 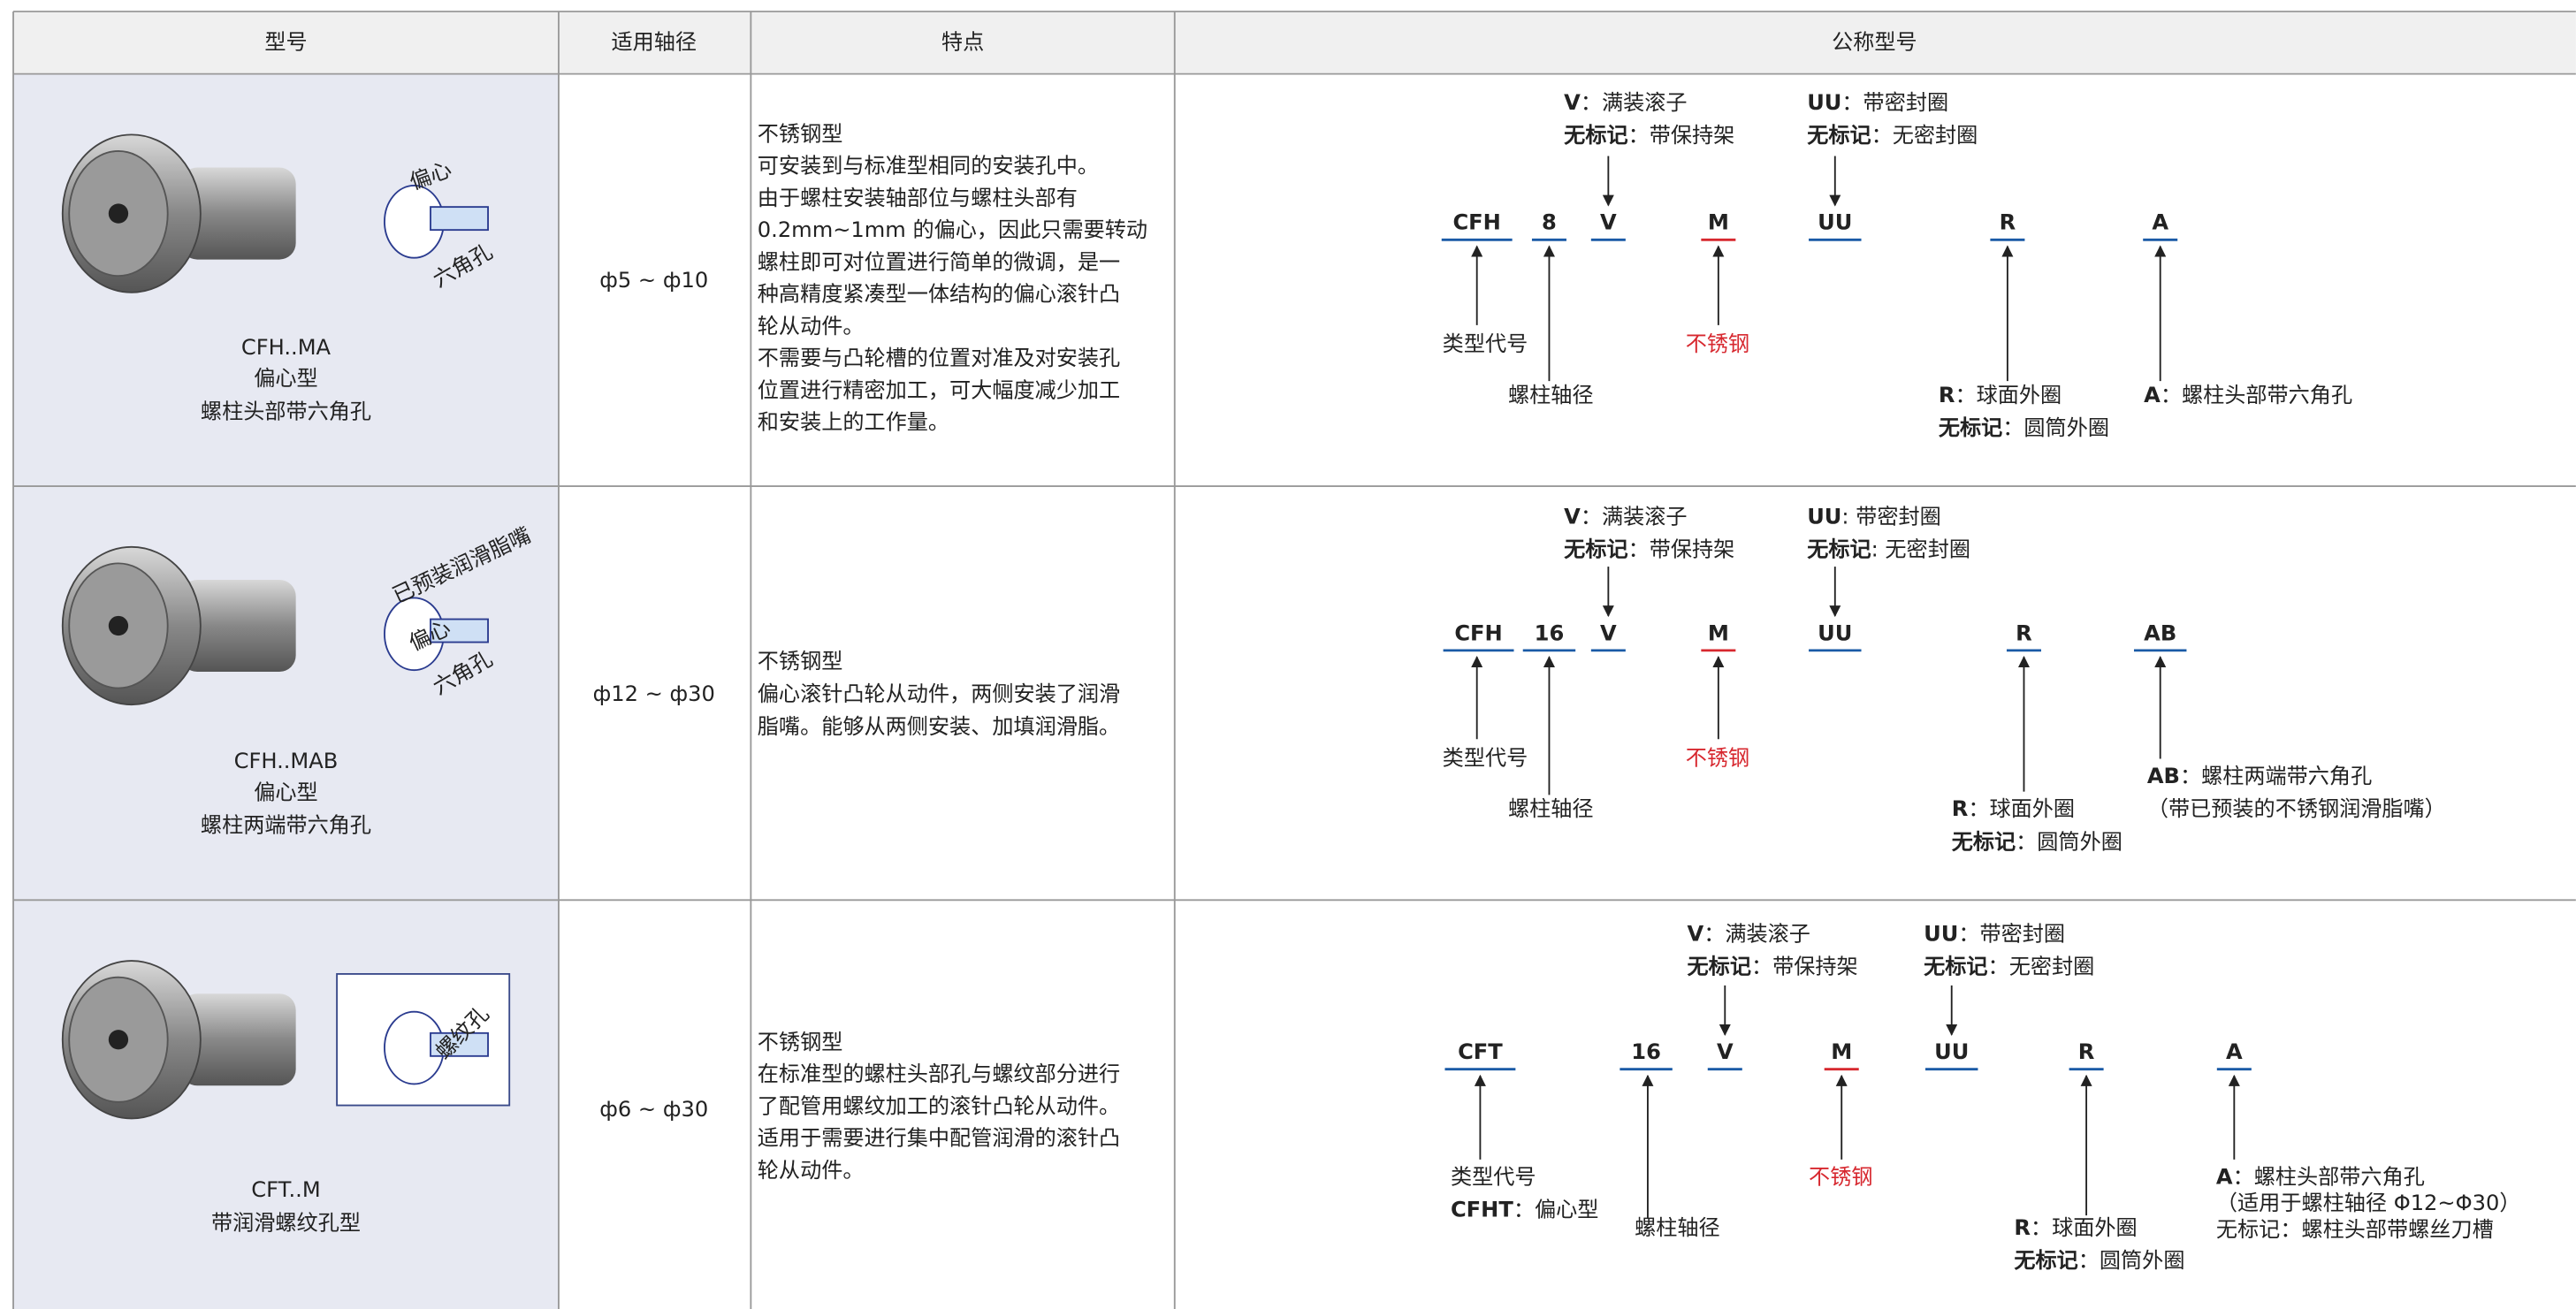 I want to click on header-cell: 适用轴径, so click(x=654, y=41).